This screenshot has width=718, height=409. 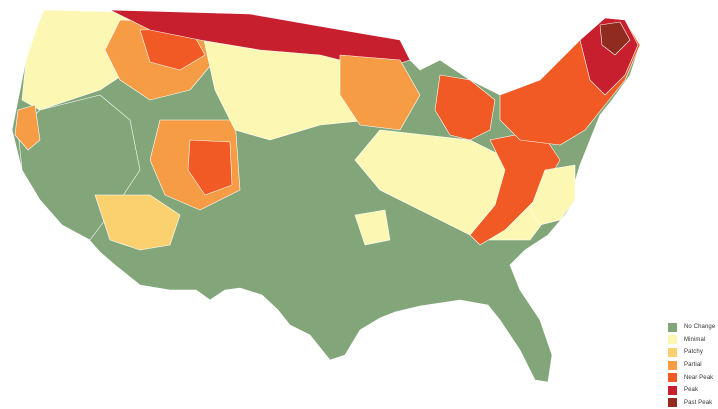 I want to click on legend-item-past-peak: Past Peak, so click(x=693, y=403).